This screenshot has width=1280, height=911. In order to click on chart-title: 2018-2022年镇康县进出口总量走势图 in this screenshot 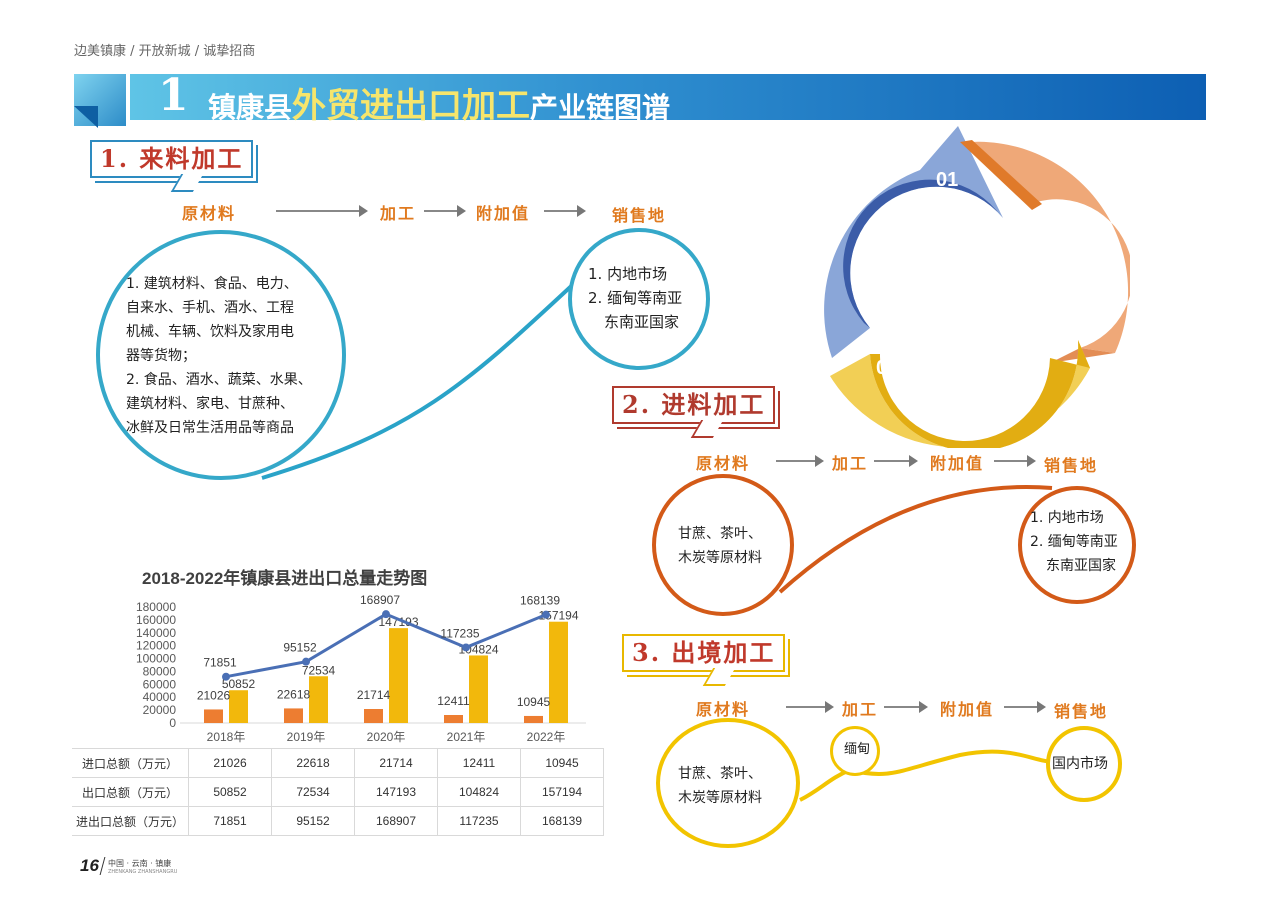, I will do `click(285, 578)`.